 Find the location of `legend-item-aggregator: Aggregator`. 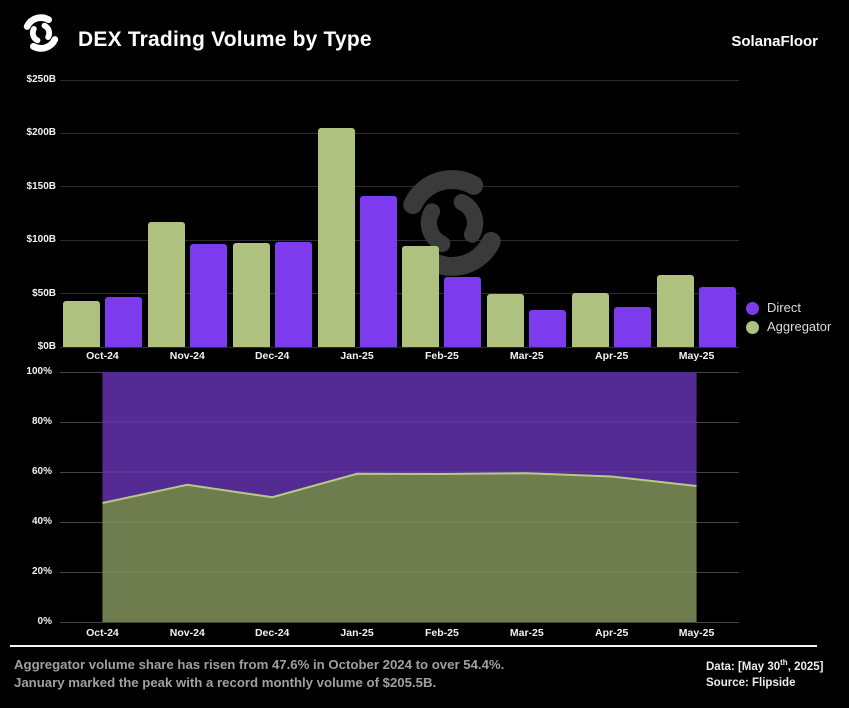

legend-item-aggregator: Aggregator is located at coordinates (788, 327).